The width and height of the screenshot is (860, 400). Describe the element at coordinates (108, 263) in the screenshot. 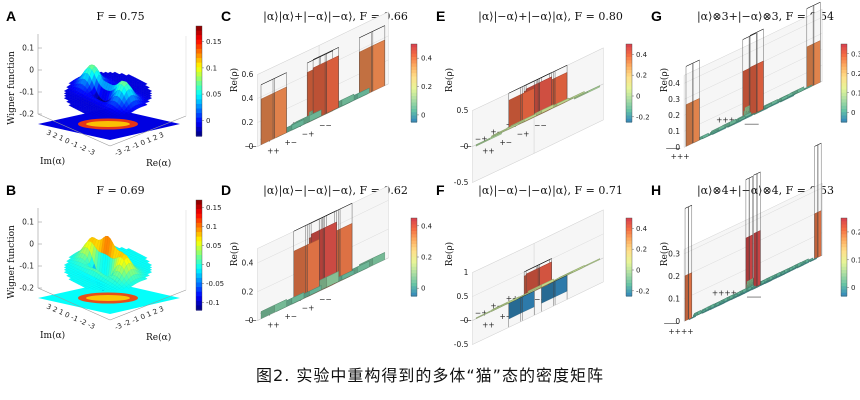

I see `chart-1-wigner-surface` at that location.